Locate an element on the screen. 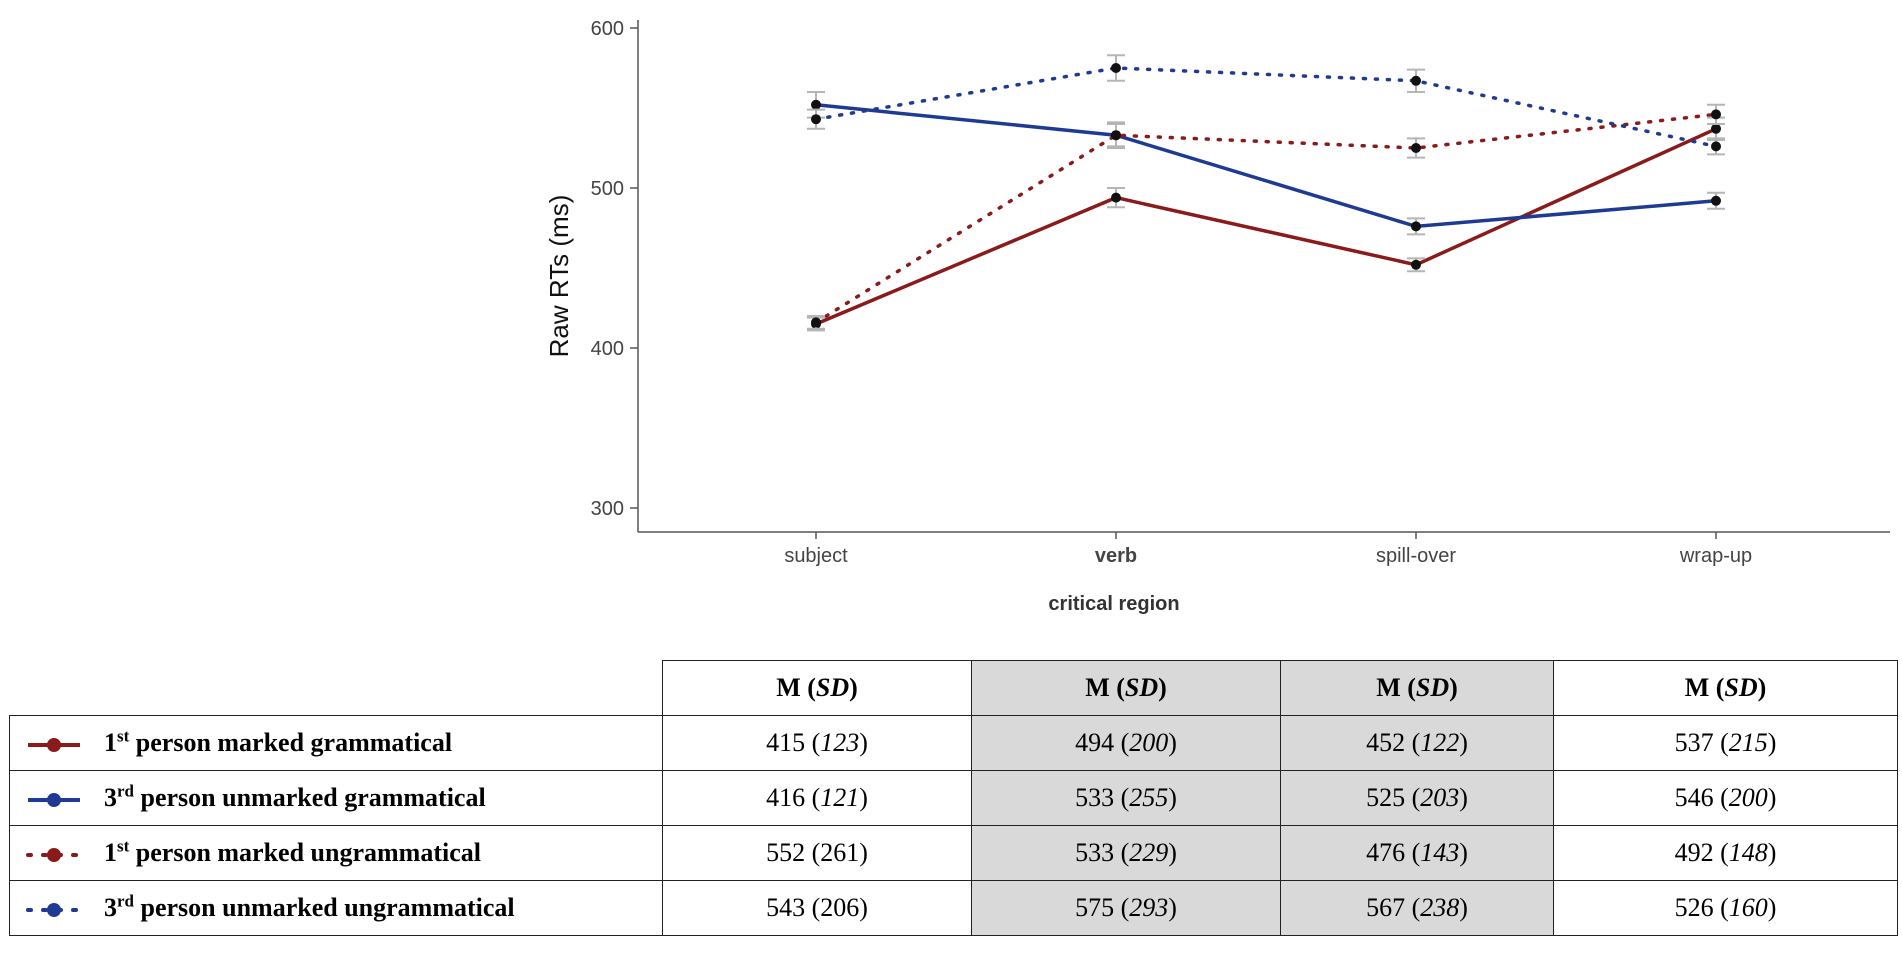  table-cell: 537 (215) is located at coordinates (1725, 743).